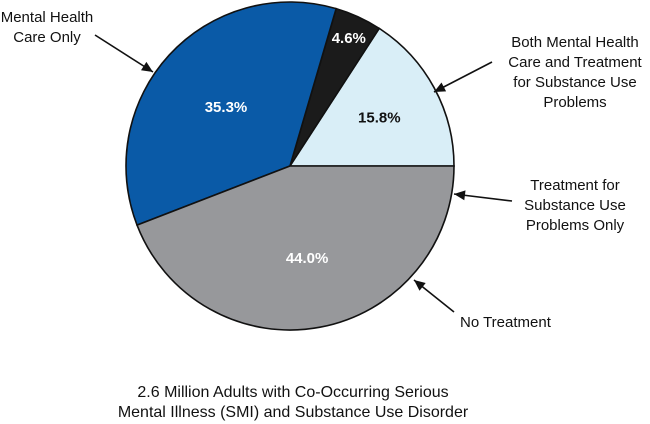  Describe the element at coordinates (379, 117) in the screenshot. I see `slice-value-label-both: 15.8%` at that location.